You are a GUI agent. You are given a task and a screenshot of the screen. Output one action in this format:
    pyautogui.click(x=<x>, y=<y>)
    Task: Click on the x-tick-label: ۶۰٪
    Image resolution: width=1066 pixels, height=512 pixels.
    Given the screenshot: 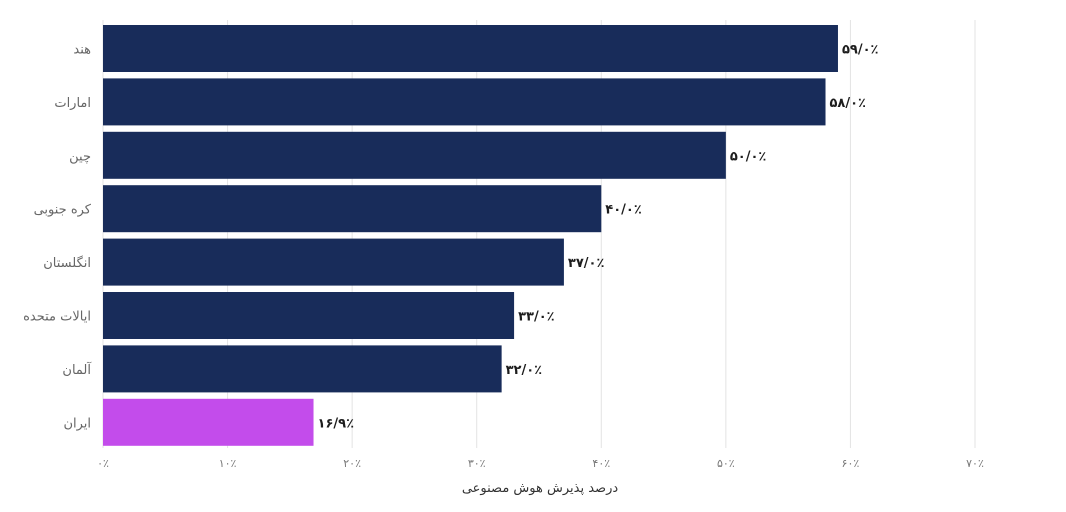 What is the action you would take?
    pyautogui.click(x=851, y=463)
    